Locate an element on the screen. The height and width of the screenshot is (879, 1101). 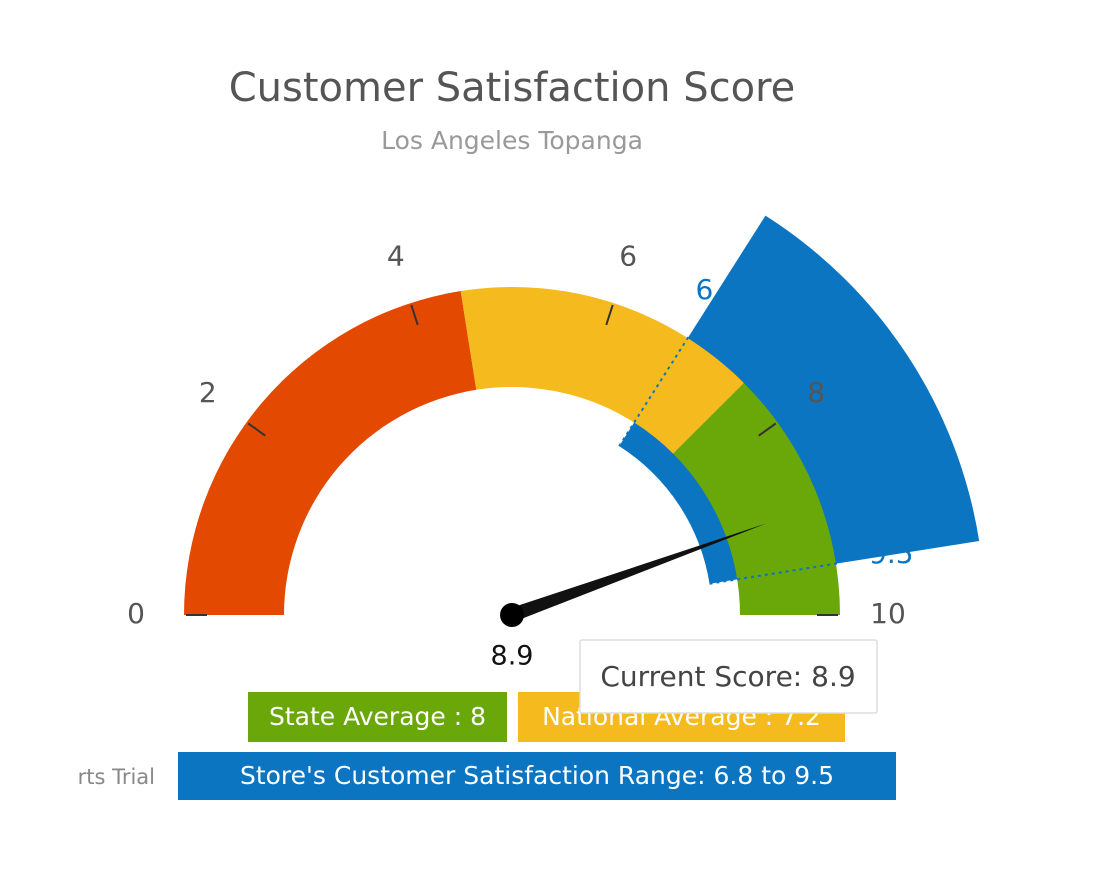
tick-label: 0 is located at coordinates (136, 613).